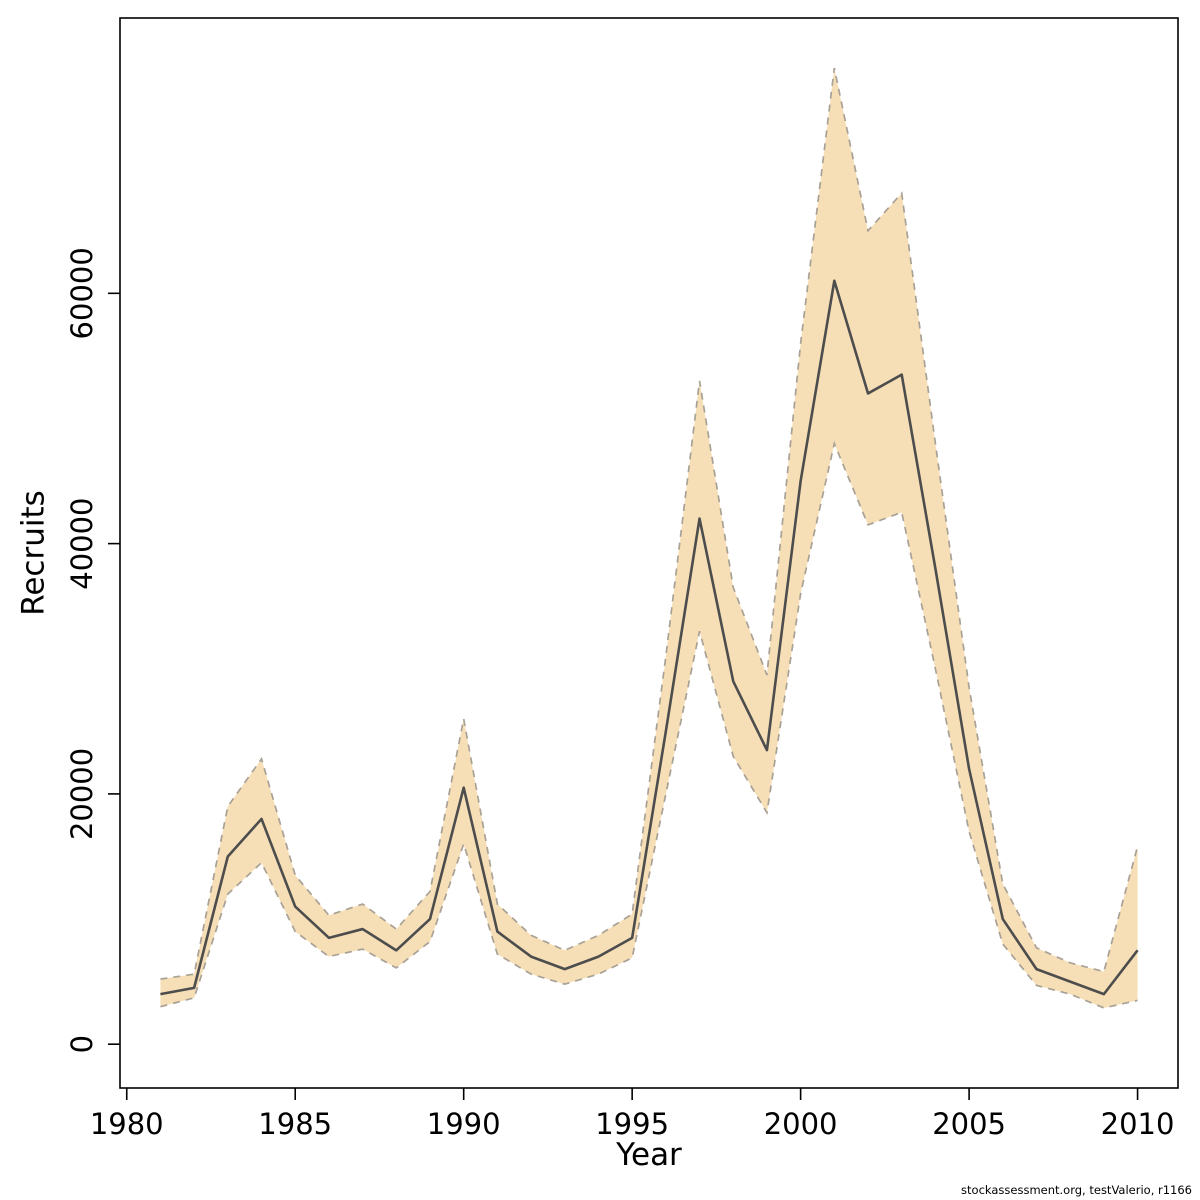 This screenshot has width=1200, height=1200. What do you see at coordinates (1138, 1124) in the screenshot?
I see `x-tick-label: 2010` at bounding box center [1138, 1124].